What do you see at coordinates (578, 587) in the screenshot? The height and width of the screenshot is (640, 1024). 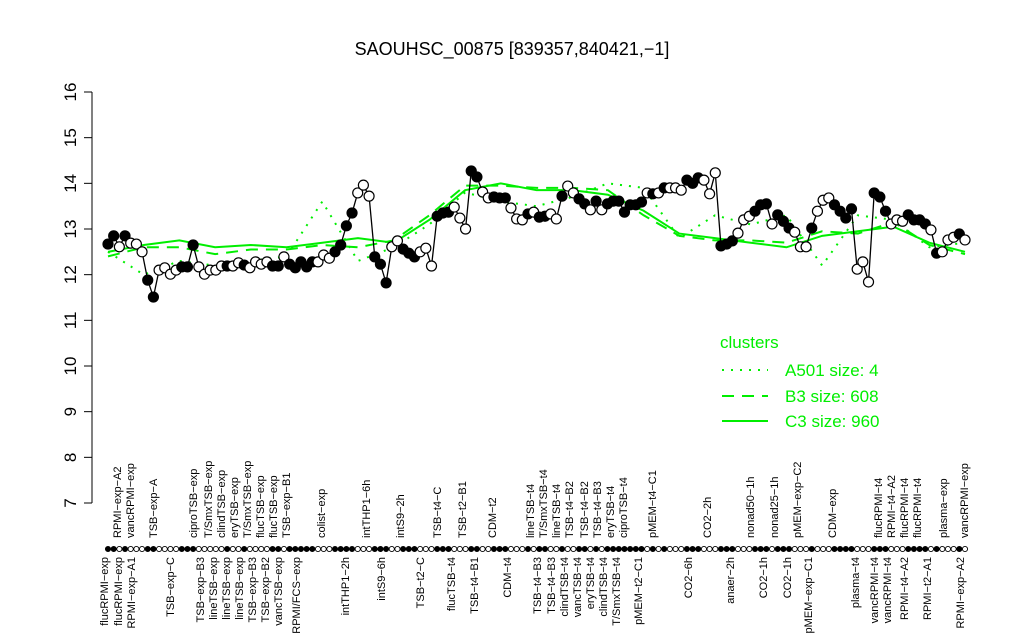 I see `sample-label-bottom: vancTSB−t4` at bounding box center [578, 587].